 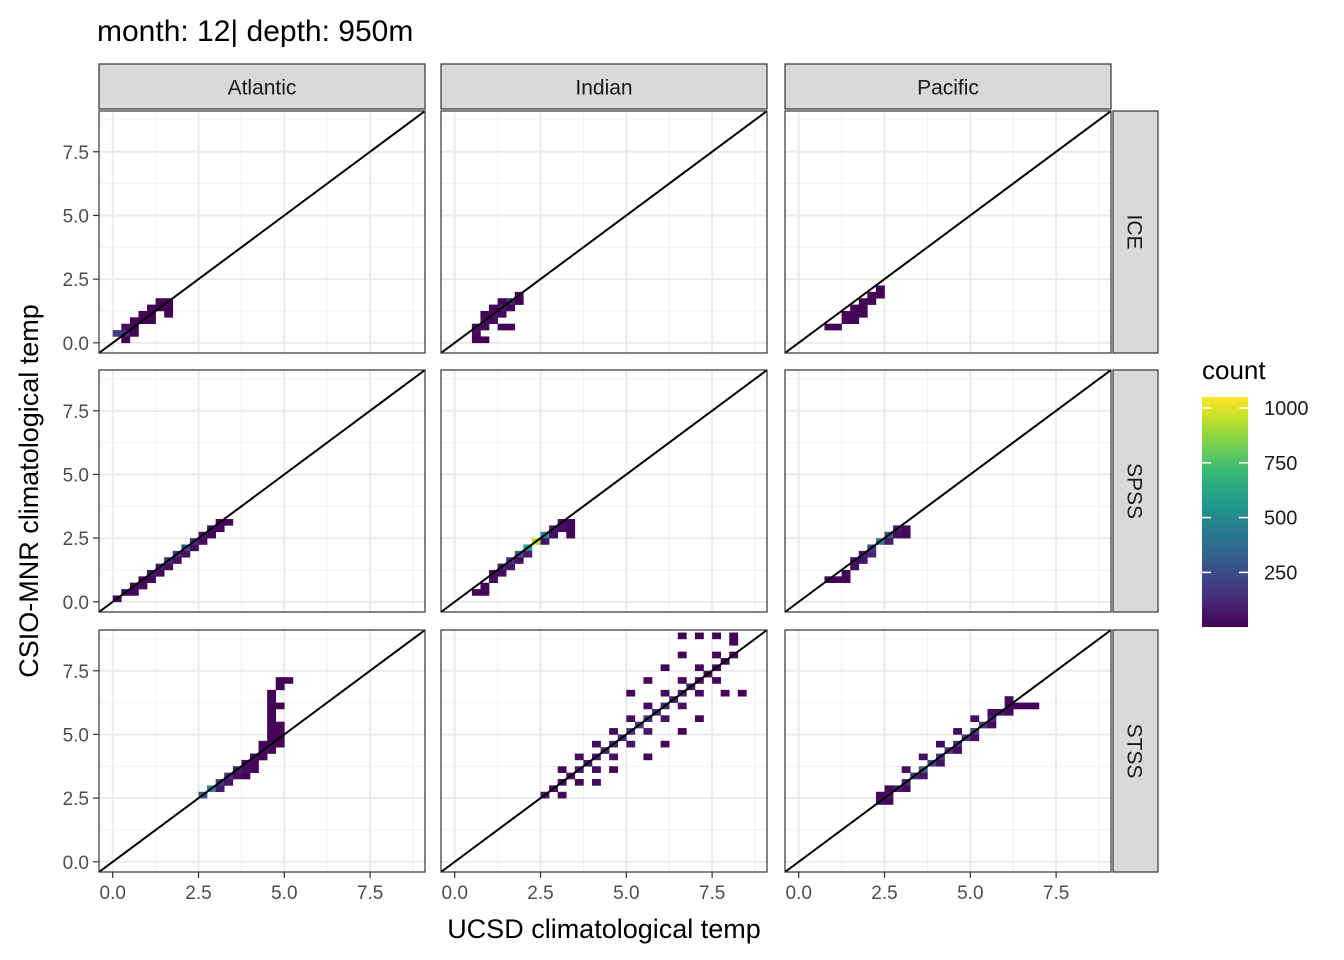 What do you see at coordinates (1056, 893) in the screenshot?
I see `x-tick-label: 7.5` at bounding box center [1056, 893].